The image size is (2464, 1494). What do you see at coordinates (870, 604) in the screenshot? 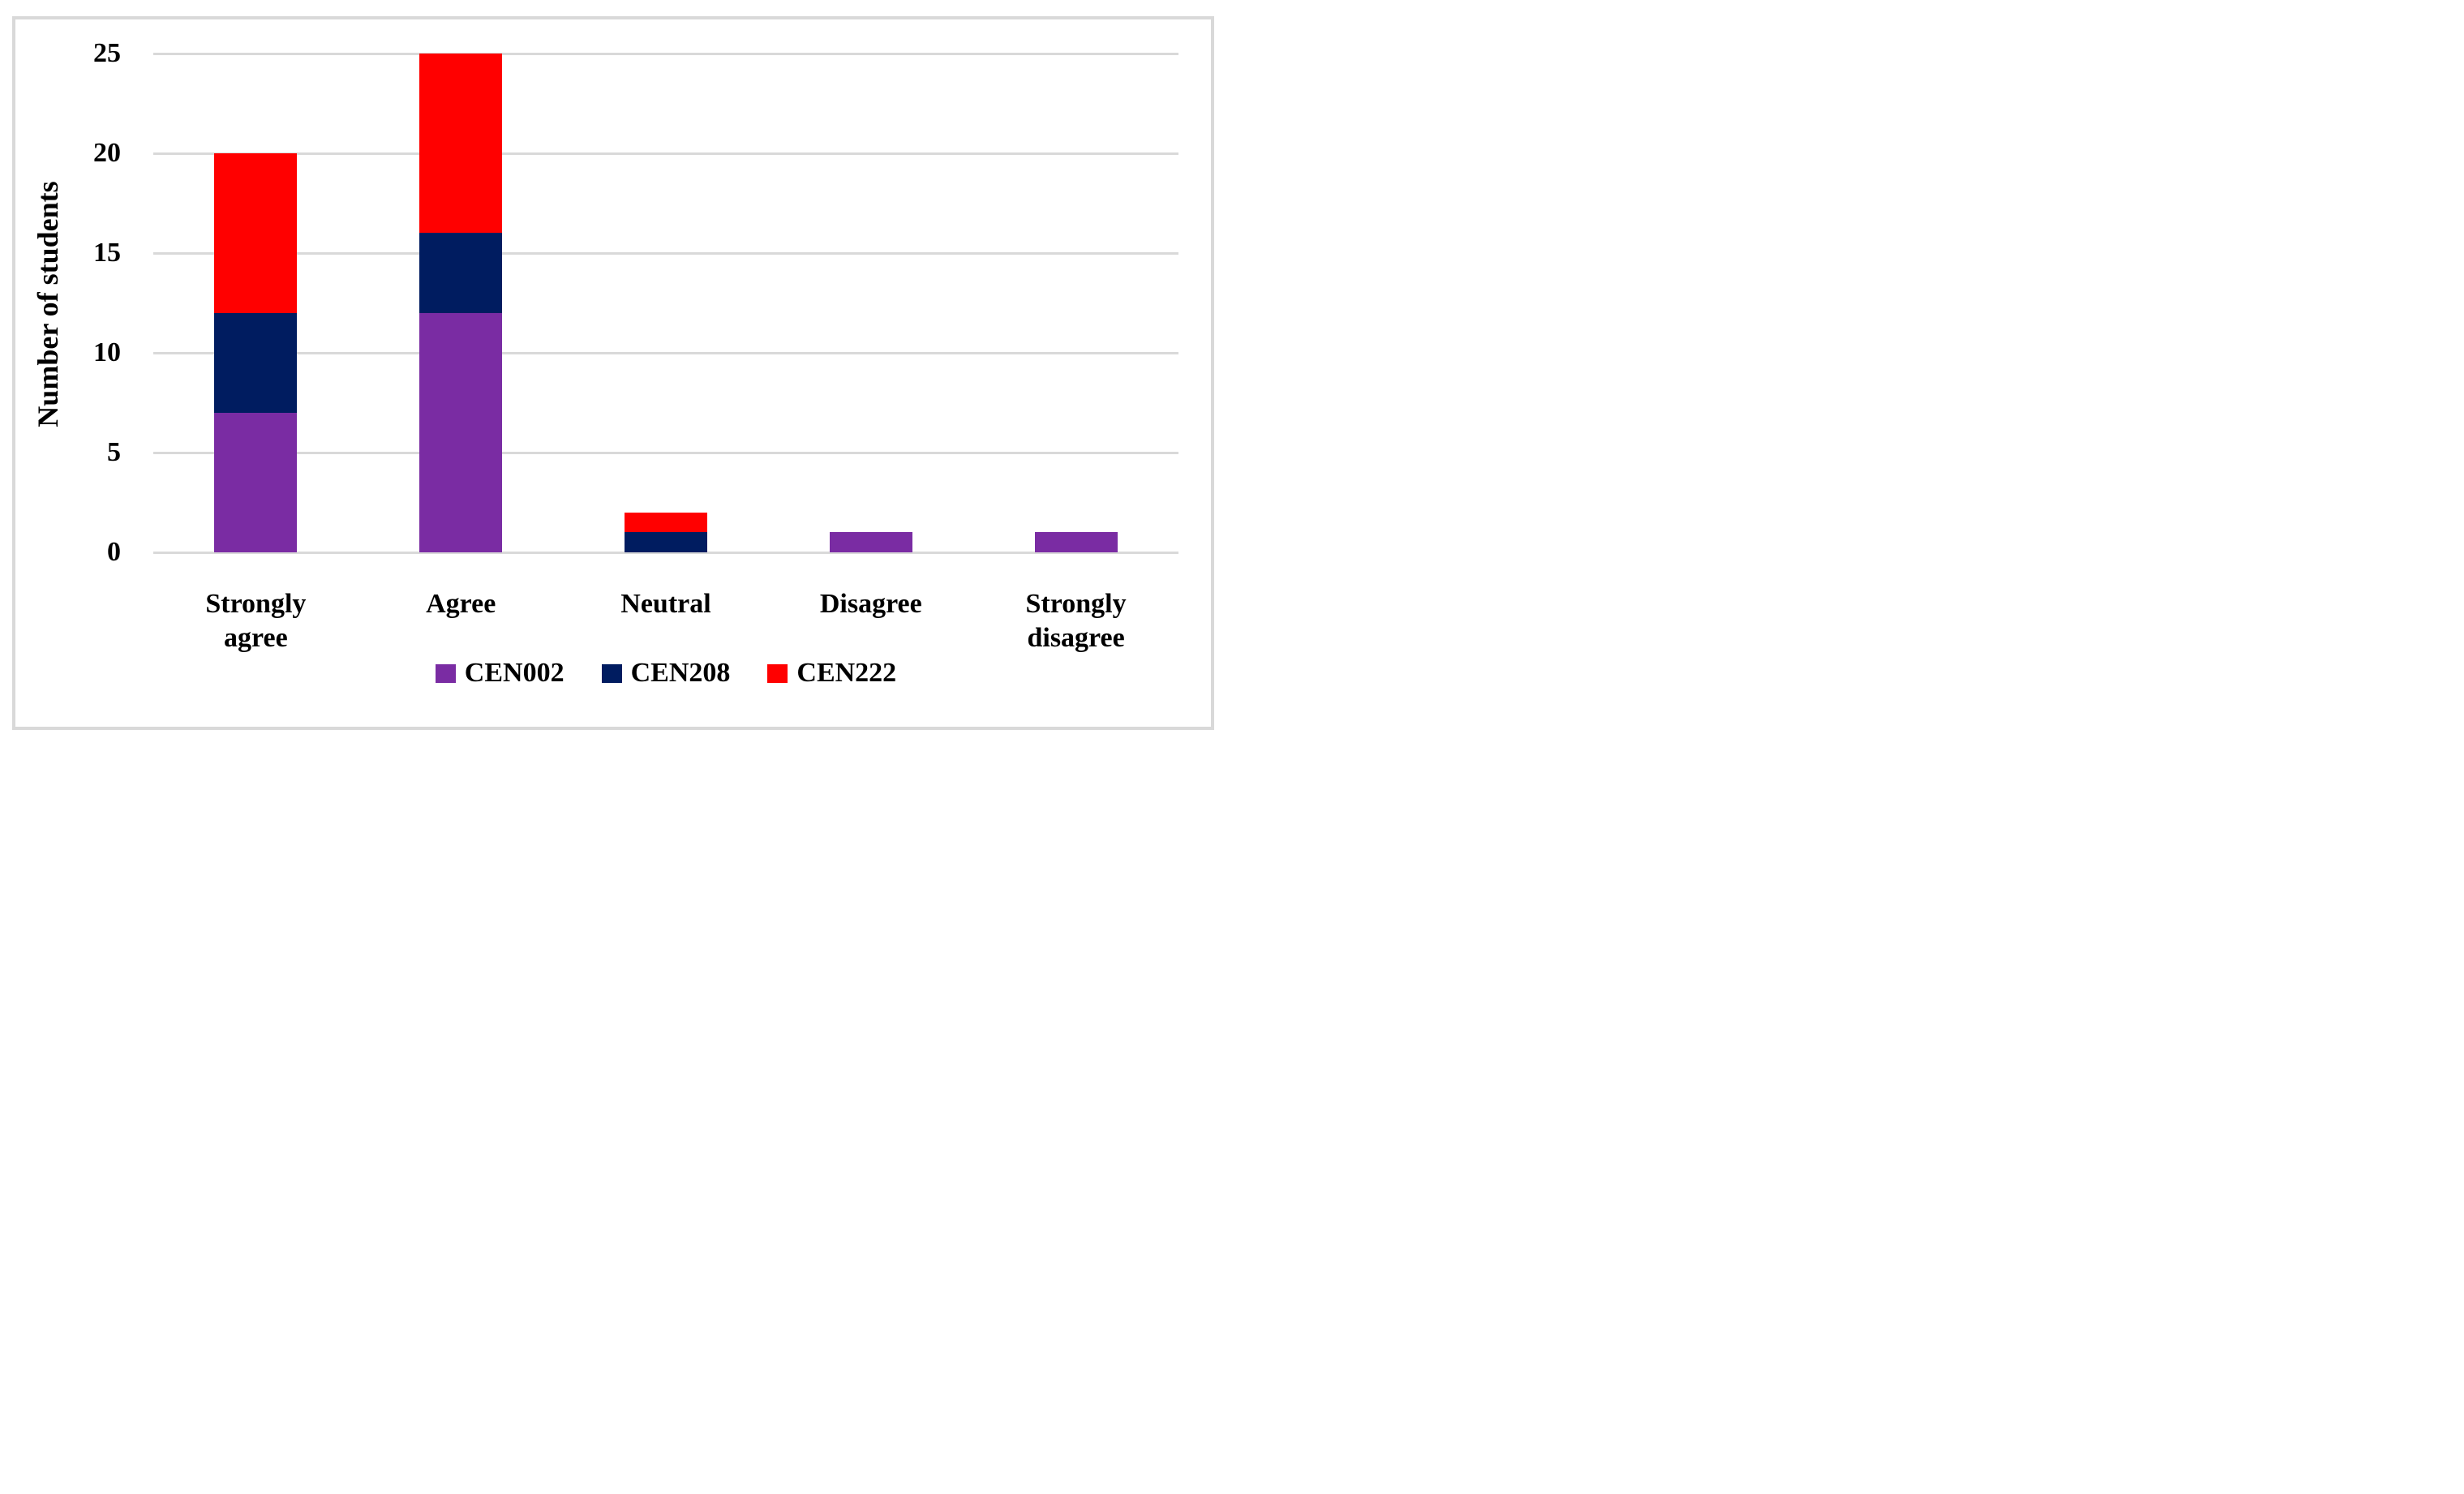
I see `x-category-label-disagree: Disagree` at bounding box center [870, 604].